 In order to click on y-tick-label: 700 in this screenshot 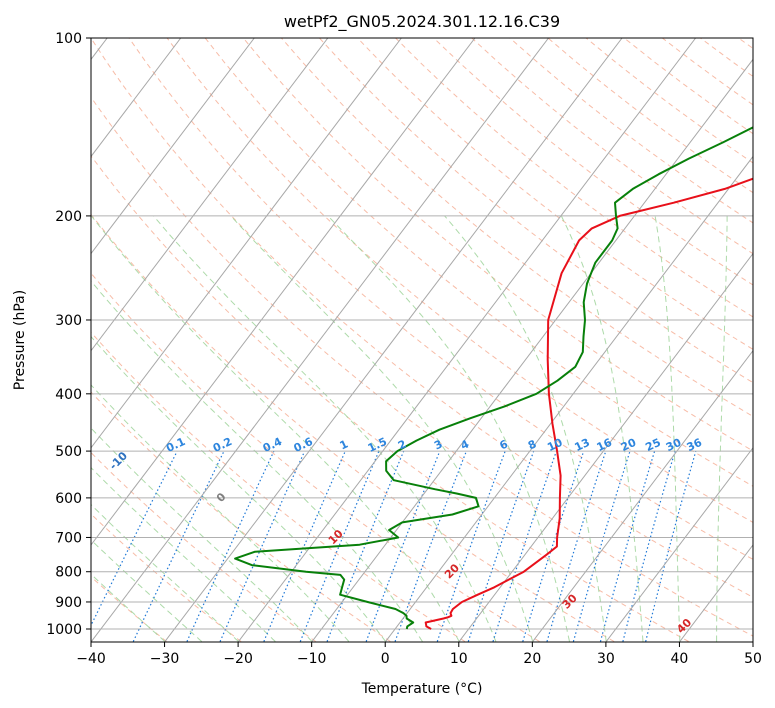, I will do `click(68, 538)`.